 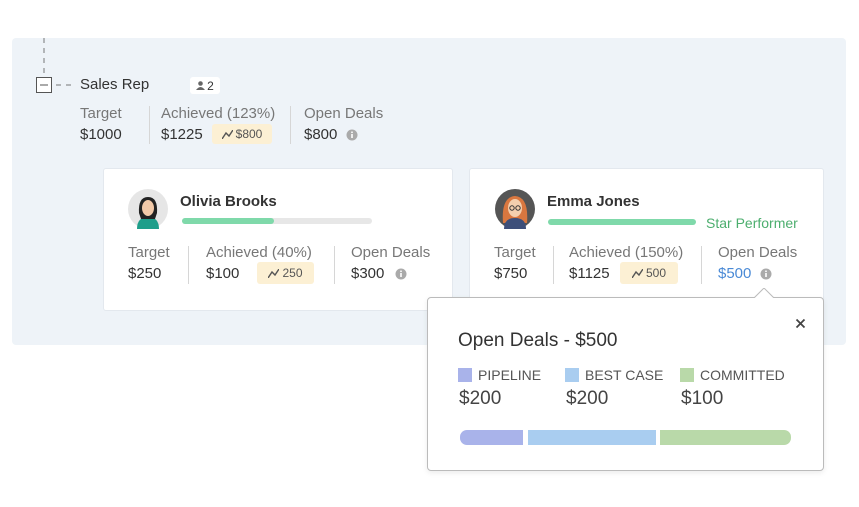 I want to click on trend-chip: 500, so click(x=649, y=273).